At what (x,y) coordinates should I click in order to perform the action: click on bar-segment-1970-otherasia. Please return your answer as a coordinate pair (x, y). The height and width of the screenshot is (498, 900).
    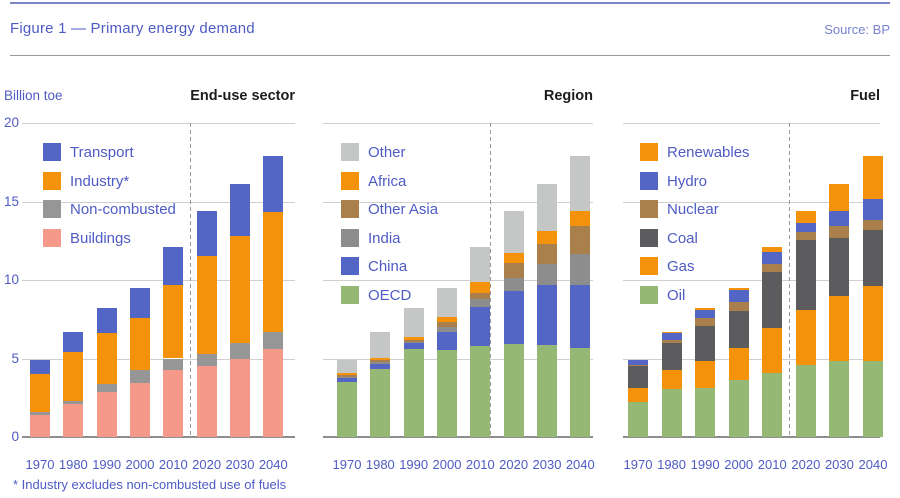
    Looking at the image, I should click on (347, 375).